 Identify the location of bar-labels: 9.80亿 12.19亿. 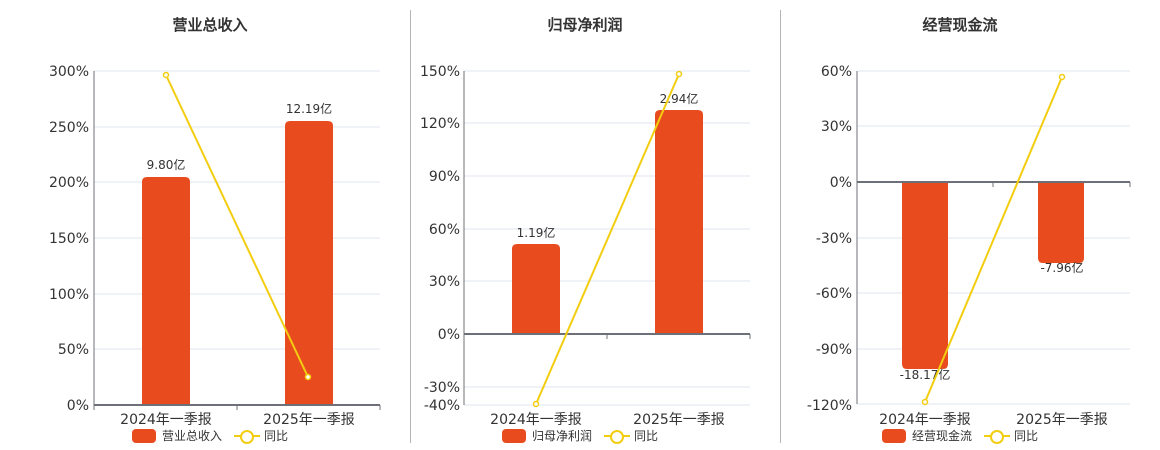
(240, 136).